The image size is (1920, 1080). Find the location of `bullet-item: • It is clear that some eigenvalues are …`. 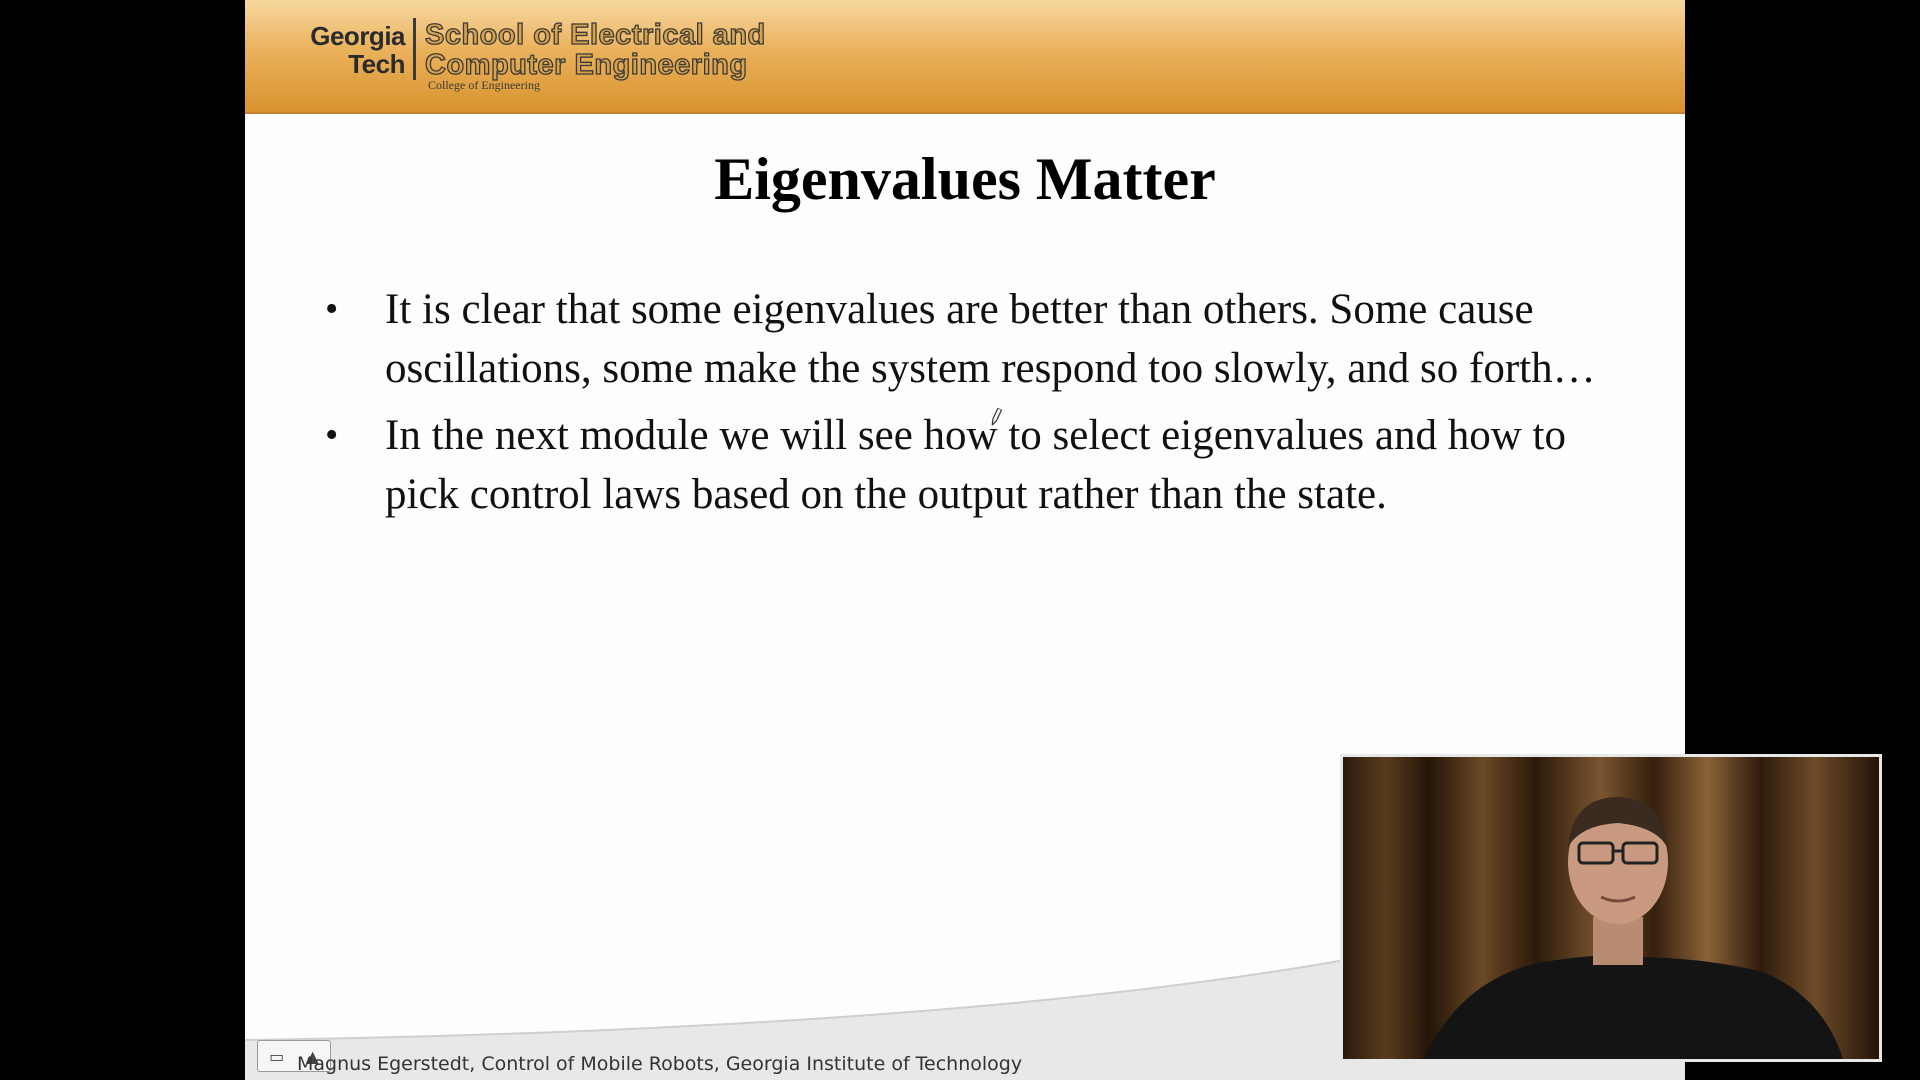

bullet-item: • It is clear that some eigenvalues are … is located at coordinates (975, 339).